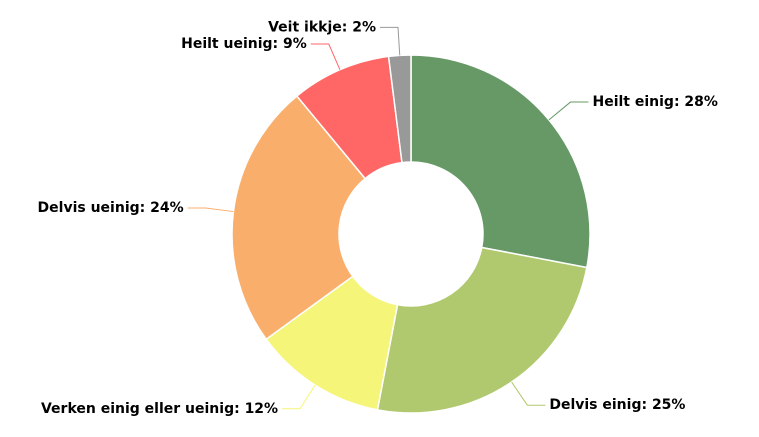 This screenshot has height=437, width=759. I want to click on data-label: Heilt einig: 28%, so click(654, 102).